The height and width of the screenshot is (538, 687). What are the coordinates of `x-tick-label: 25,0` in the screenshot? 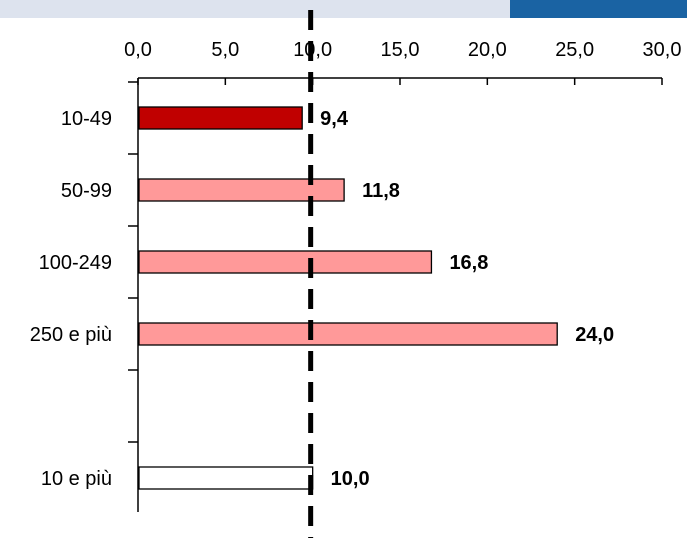 It's located at (574, 50).